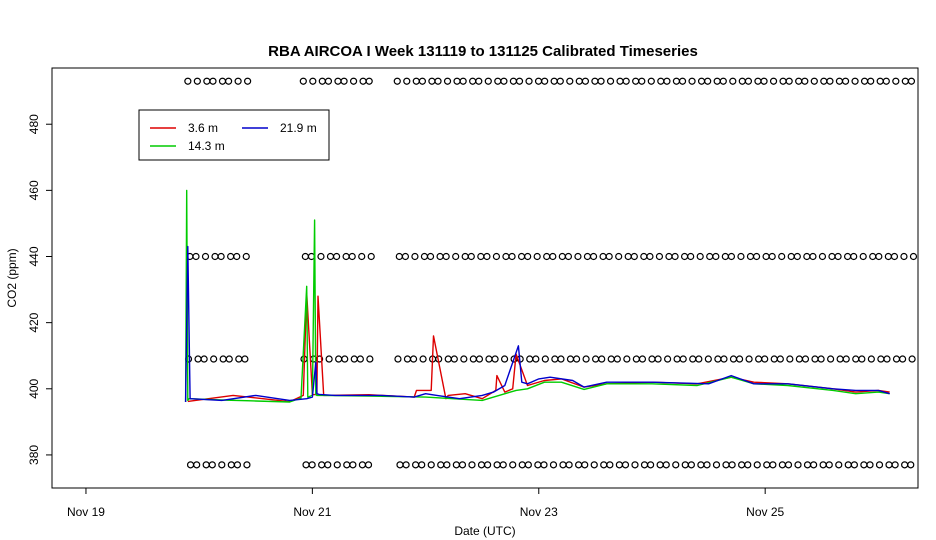  I want to click on x-tick-label-1: Nov 21, so click(312, 512).